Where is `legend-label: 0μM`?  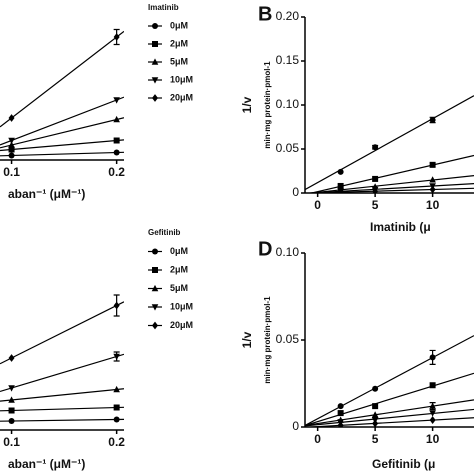
legend-label: 0μM is located at coordinates (179, 25).